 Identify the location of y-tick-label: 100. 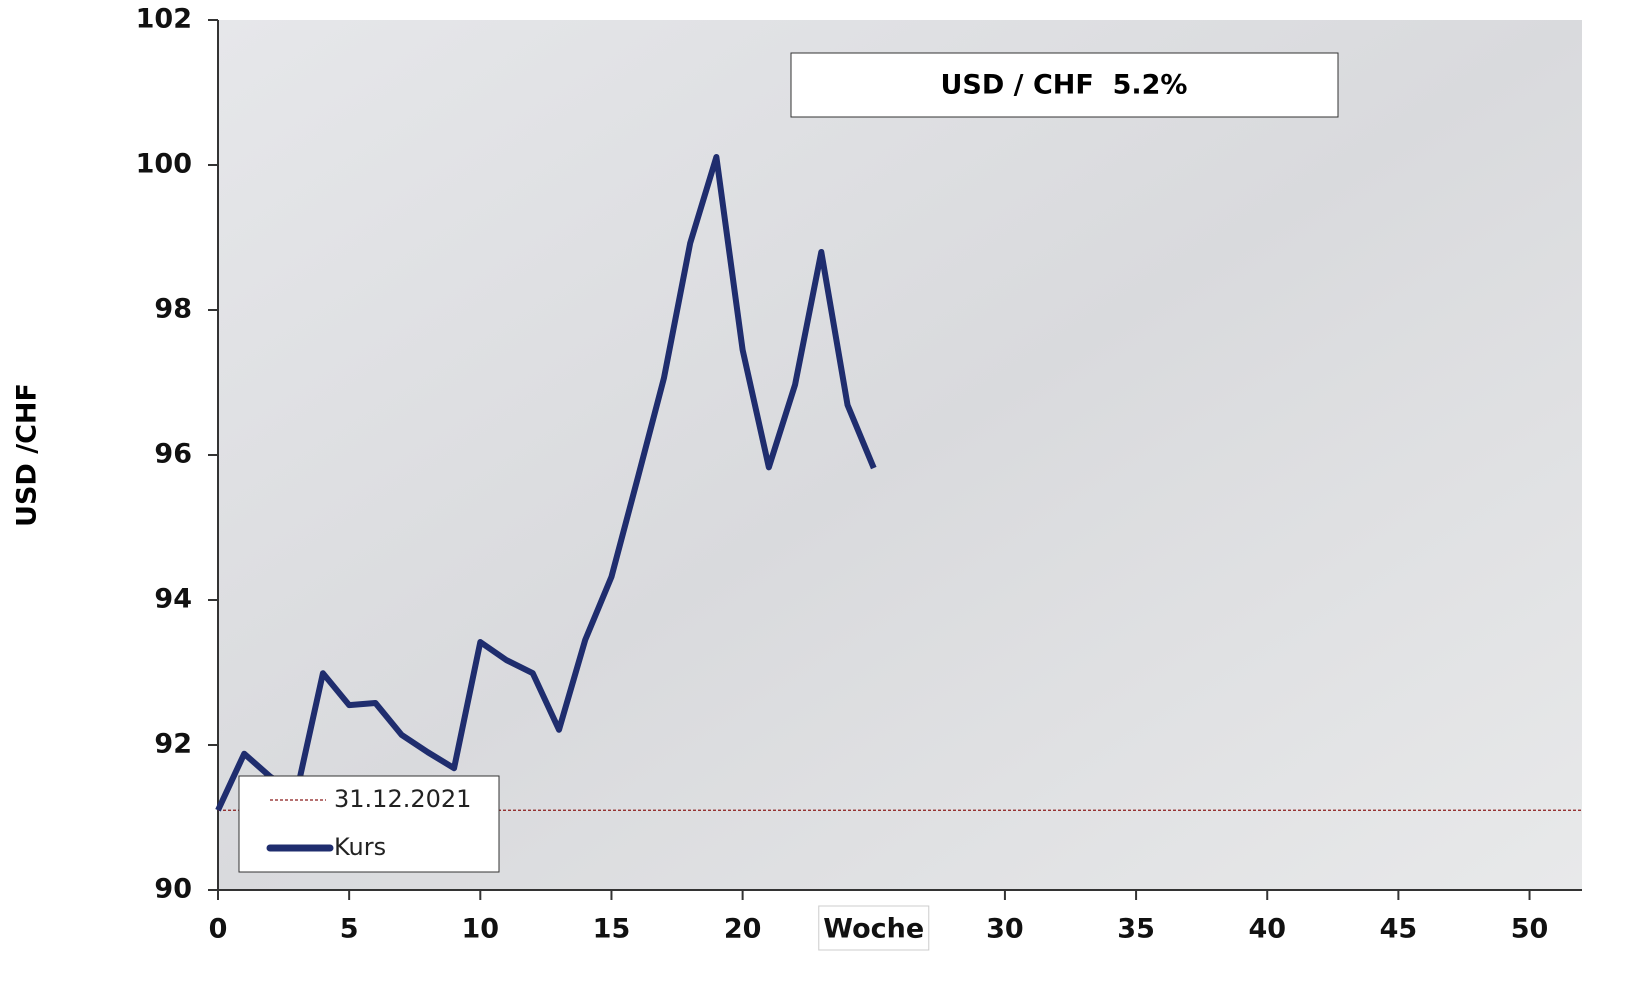
(164, 164).